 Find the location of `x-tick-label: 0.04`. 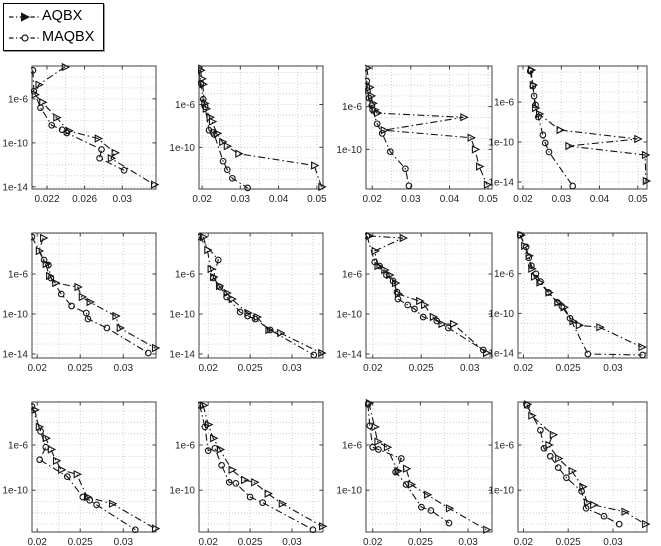

x-tick-label: 0.04 is located at coordinates (279, 199).